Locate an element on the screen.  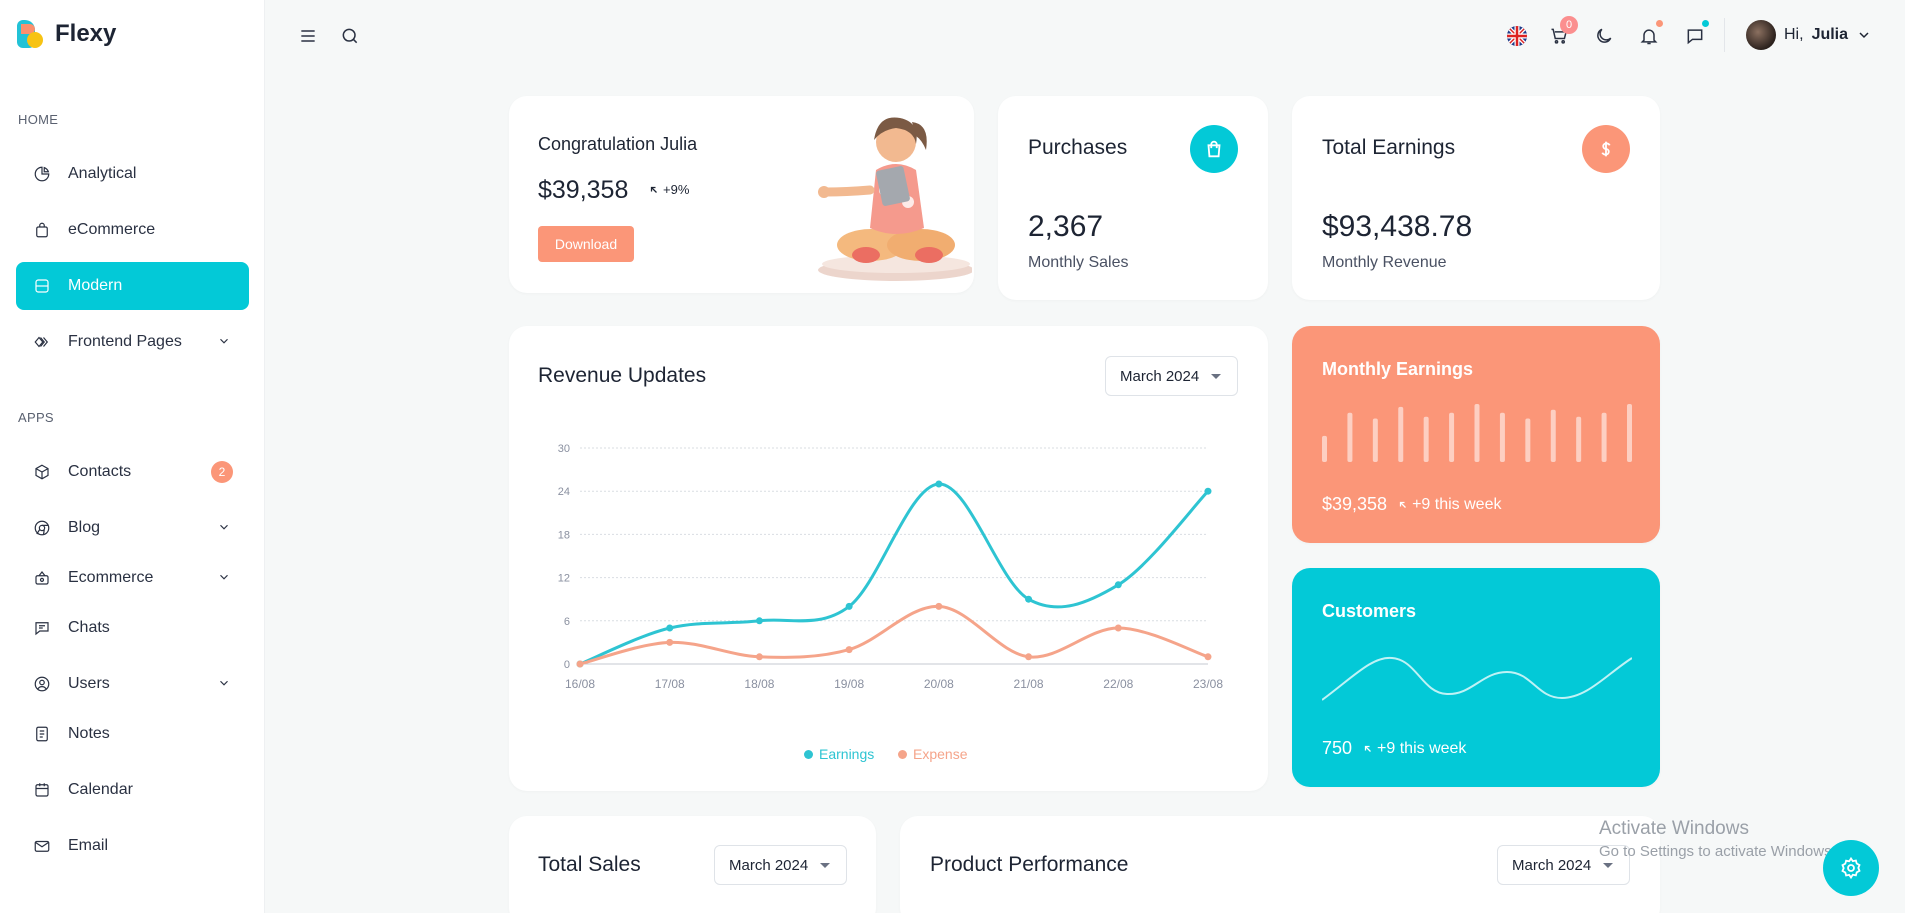
y-tick-label: 12 is located at coordinates (564, 579).